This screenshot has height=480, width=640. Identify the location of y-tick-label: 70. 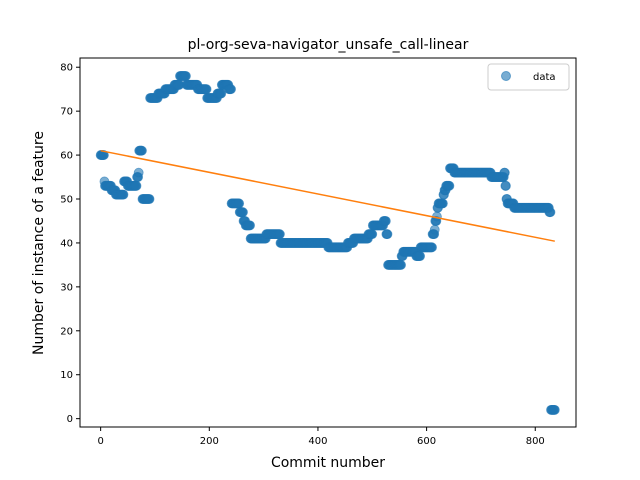
(66, 112).